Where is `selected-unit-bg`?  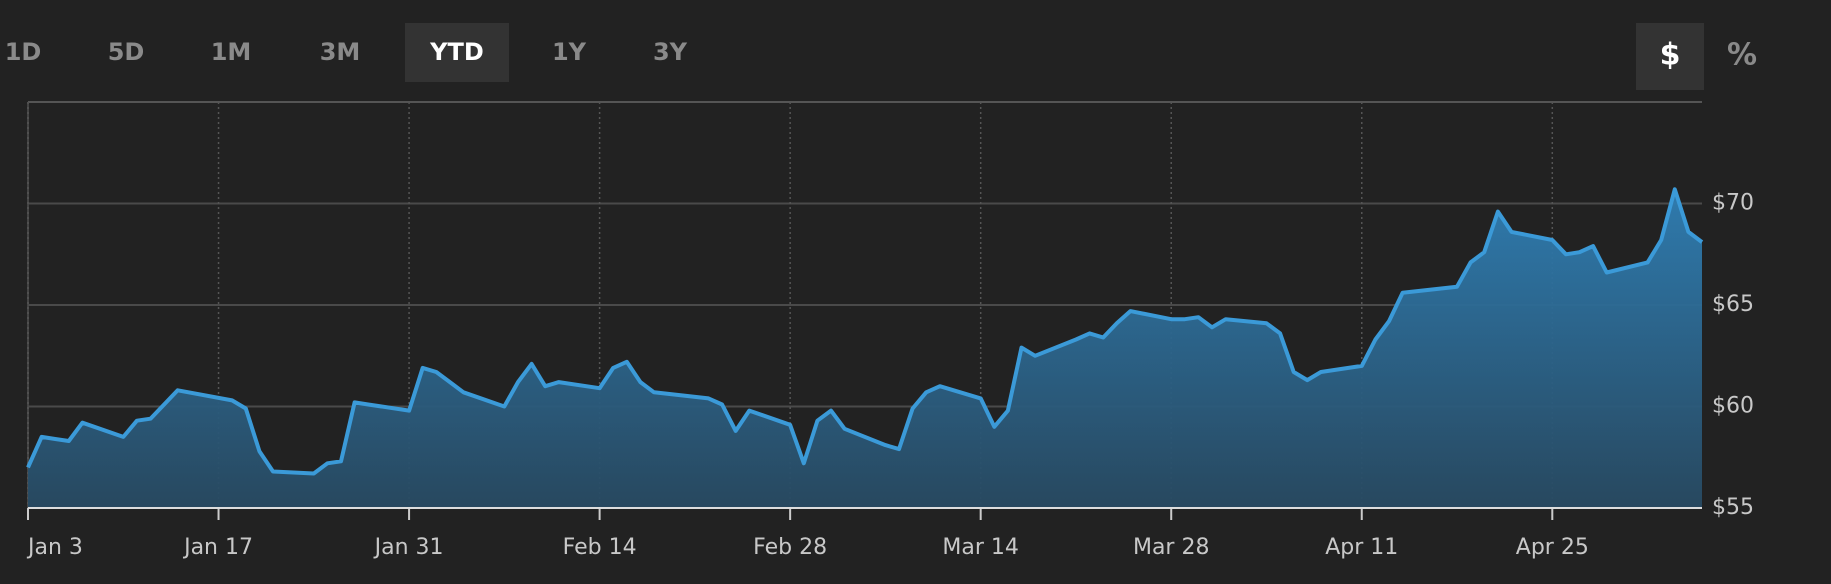 selected-unit-bg is located at coordinates (1670, 56).